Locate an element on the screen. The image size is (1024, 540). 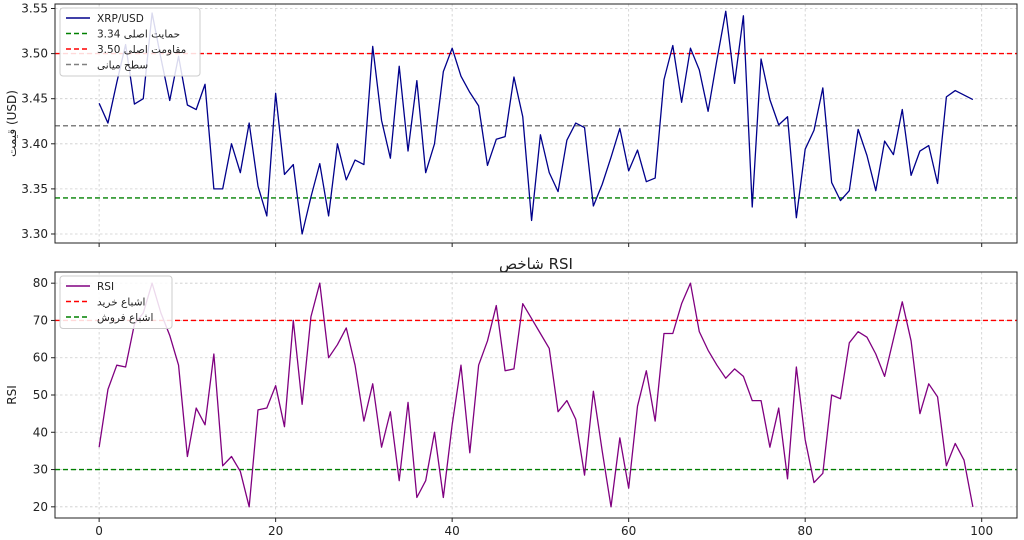
price-legend-label: سطح میانی is located at coordinates (122, 66).